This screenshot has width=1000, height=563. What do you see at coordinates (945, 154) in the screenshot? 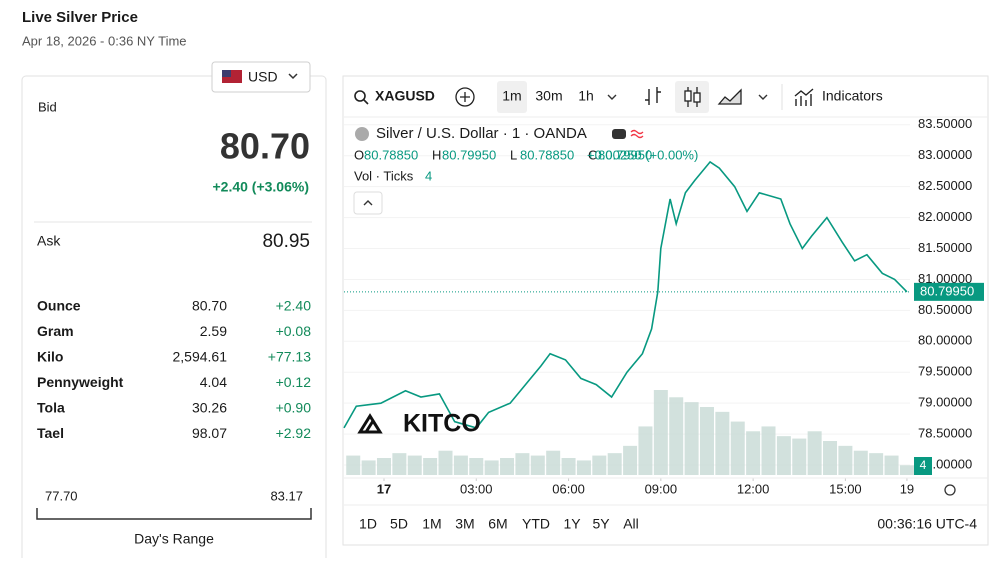
I see `y-tick-label: 83.00000` at bounding box center [945, 154].